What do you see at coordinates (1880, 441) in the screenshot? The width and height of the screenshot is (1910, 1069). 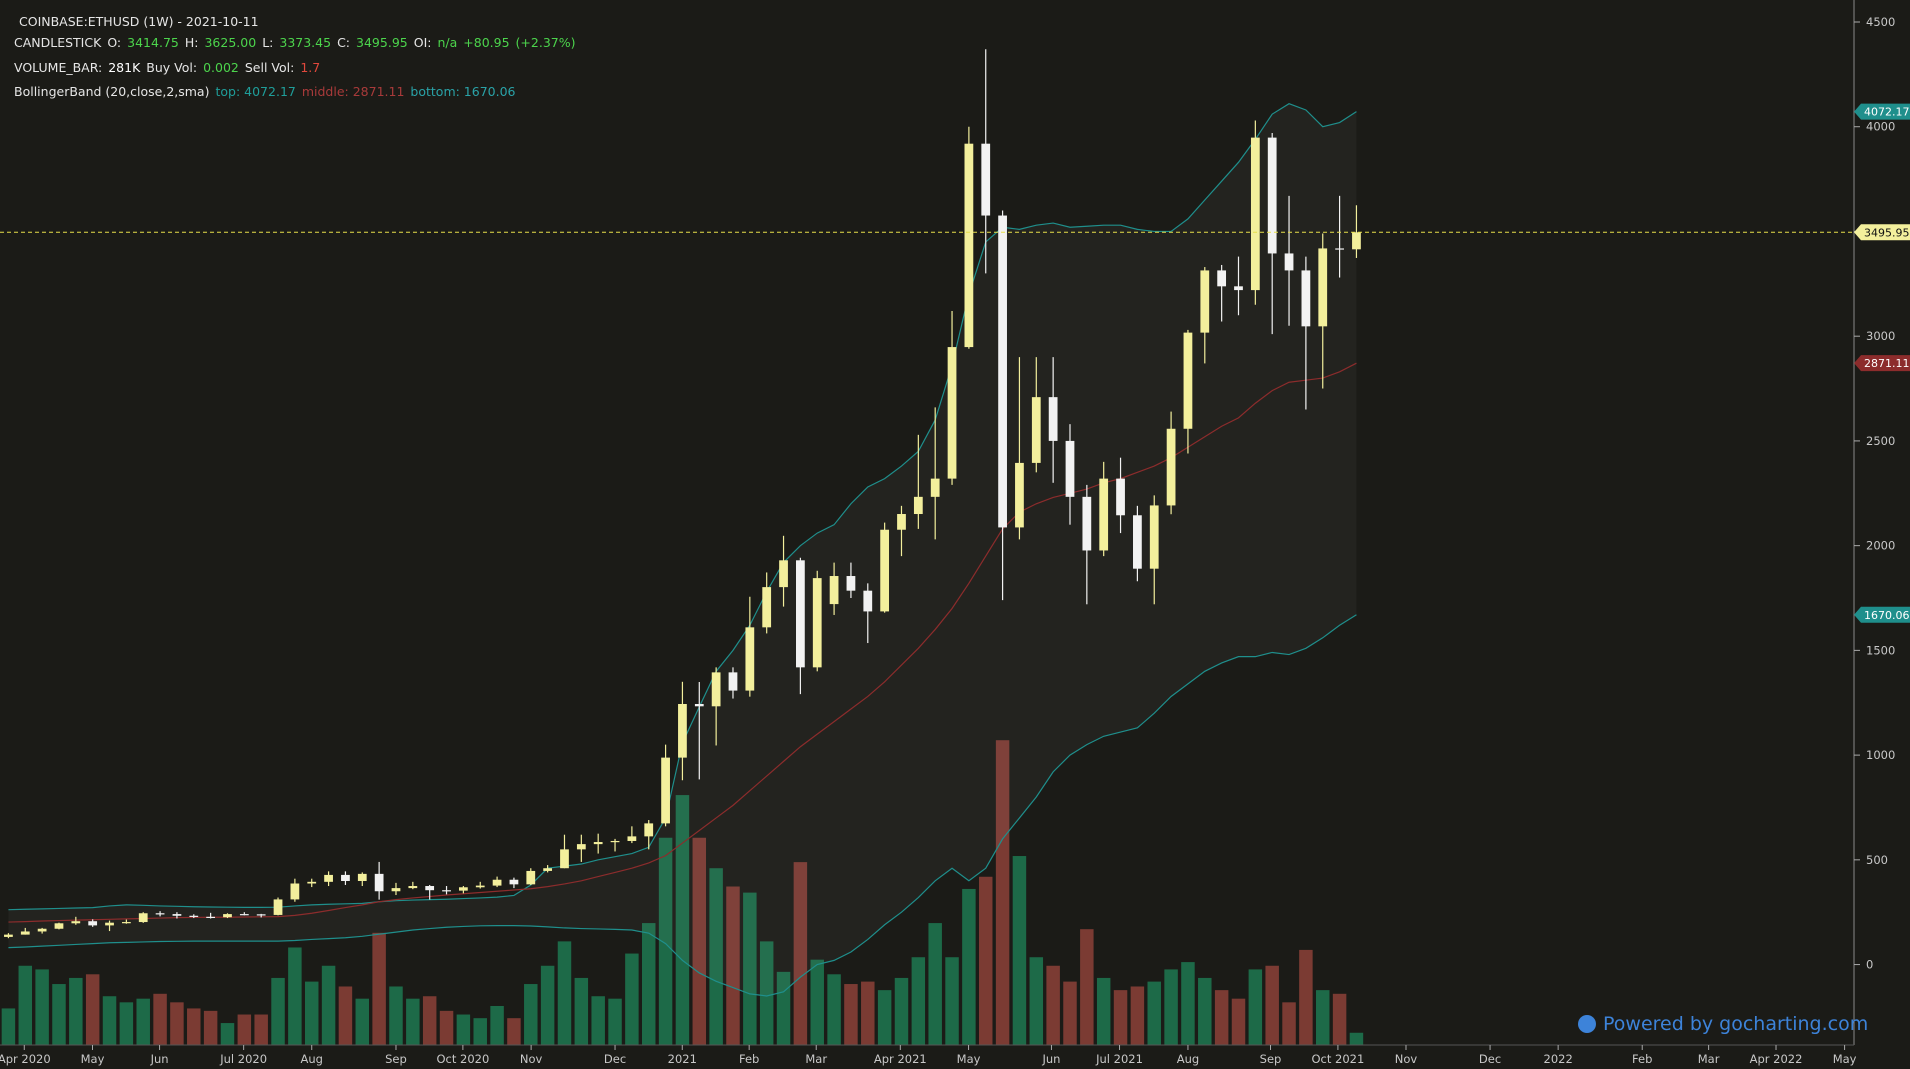 I see `y-tick-label: 2500` at bounding box center [1880, 441].